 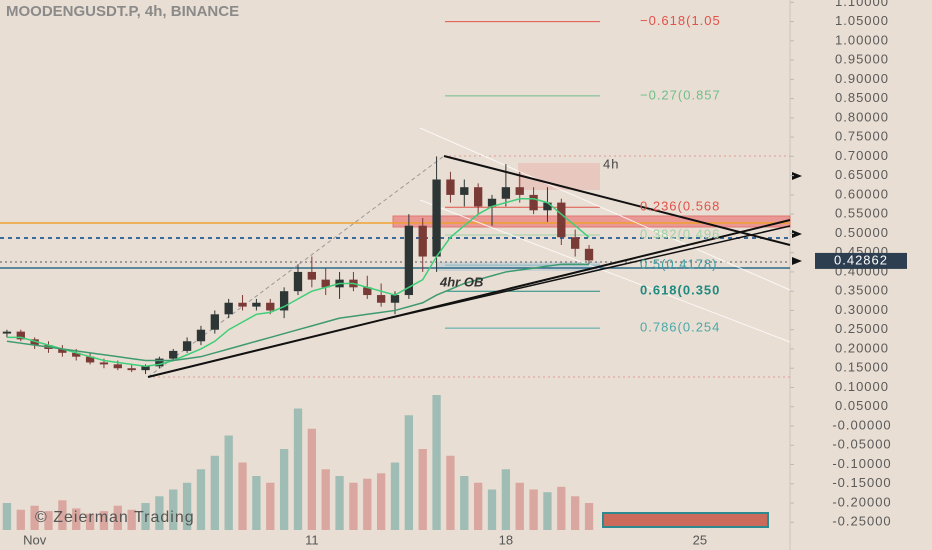 What do you see at coordinates (862, 232) in the screenshot?
I see `y-tick-label: 0.50000` at bounding box center [862, 232].